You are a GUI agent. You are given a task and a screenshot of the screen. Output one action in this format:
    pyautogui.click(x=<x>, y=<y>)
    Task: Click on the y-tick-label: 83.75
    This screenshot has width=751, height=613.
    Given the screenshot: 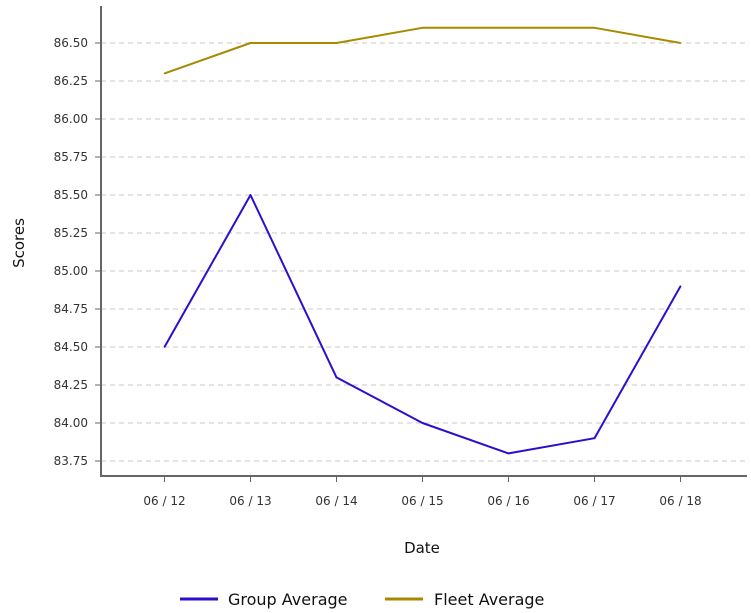 What is the action you would take?
    pyautogui.click(x=71, y=461)
    